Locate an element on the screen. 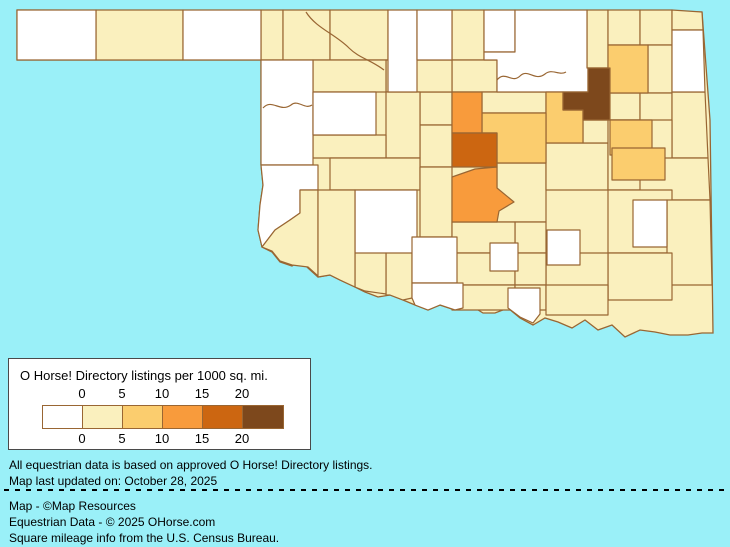  county-beaver is located at coordinates (222, 35).